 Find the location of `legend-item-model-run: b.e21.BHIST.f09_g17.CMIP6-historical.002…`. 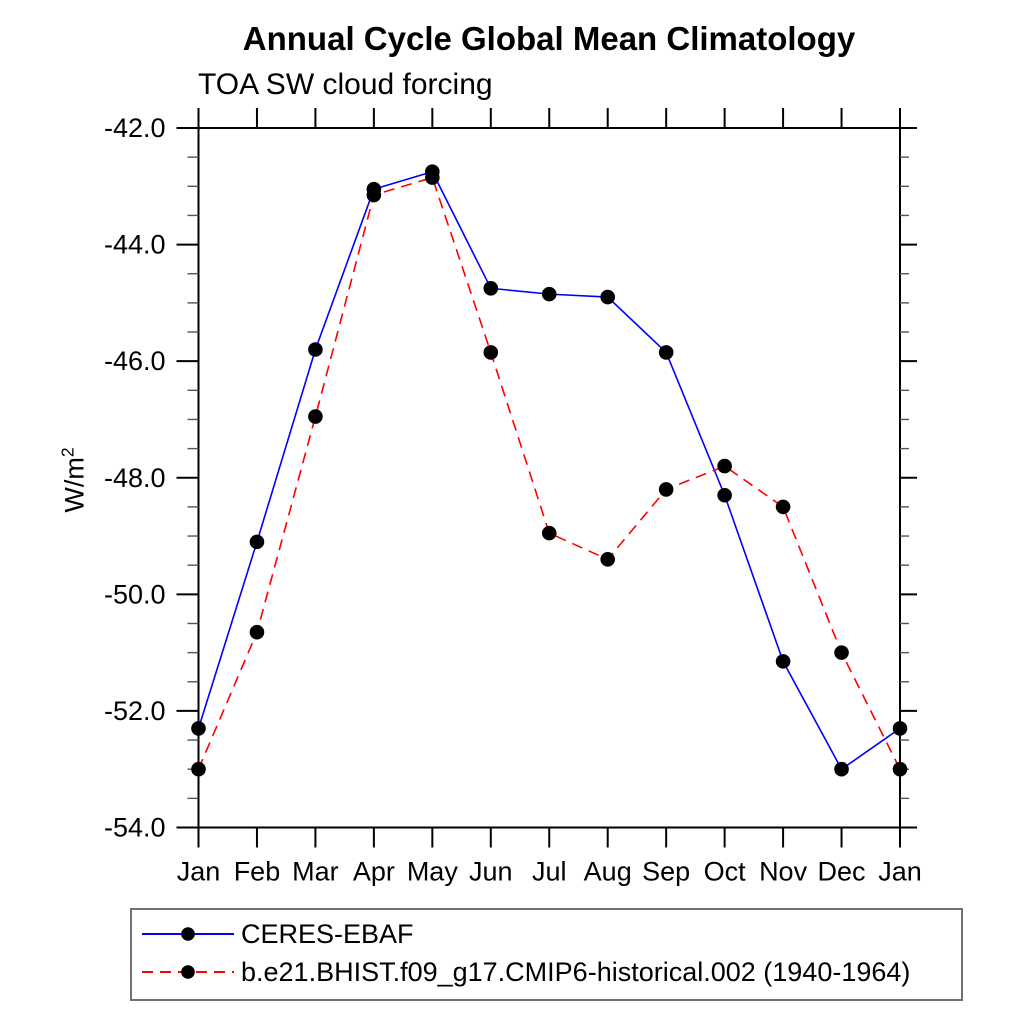

legend-item-model-run: b.e21.BHIST.f09_g17.CMIP6-historical.002… is located at coordinates (546, 972).